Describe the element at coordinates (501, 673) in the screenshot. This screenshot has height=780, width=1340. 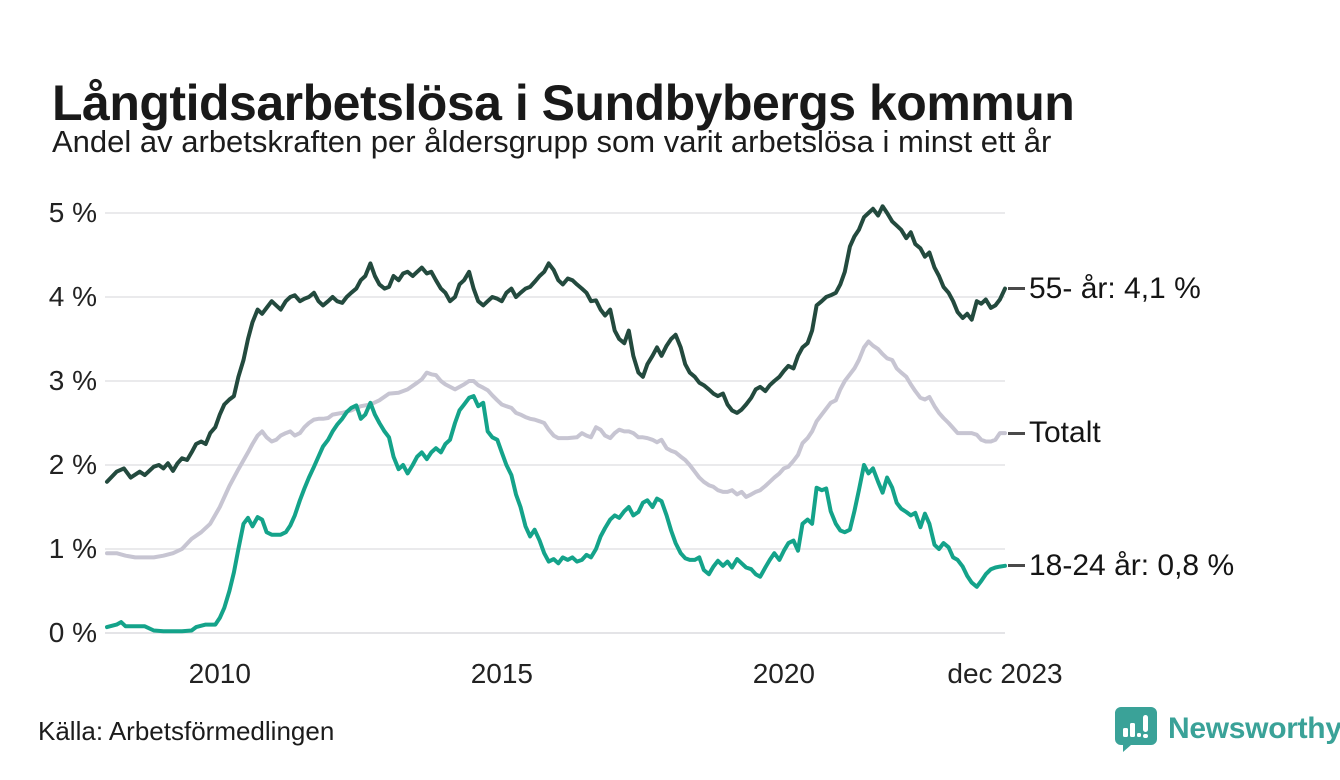
I see `x-tick-label: 2015` at that location.